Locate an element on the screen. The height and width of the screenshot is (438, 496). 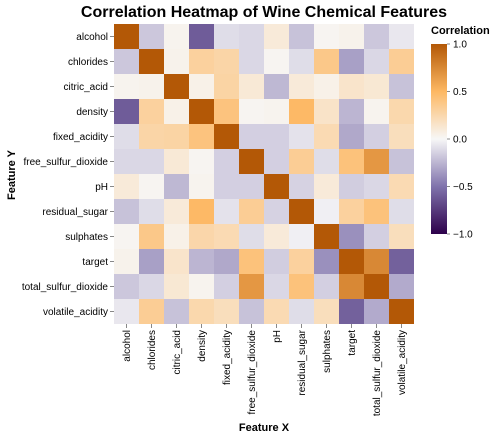
heatmap-cell-chlorides-density is located at coordinates (201, 61).